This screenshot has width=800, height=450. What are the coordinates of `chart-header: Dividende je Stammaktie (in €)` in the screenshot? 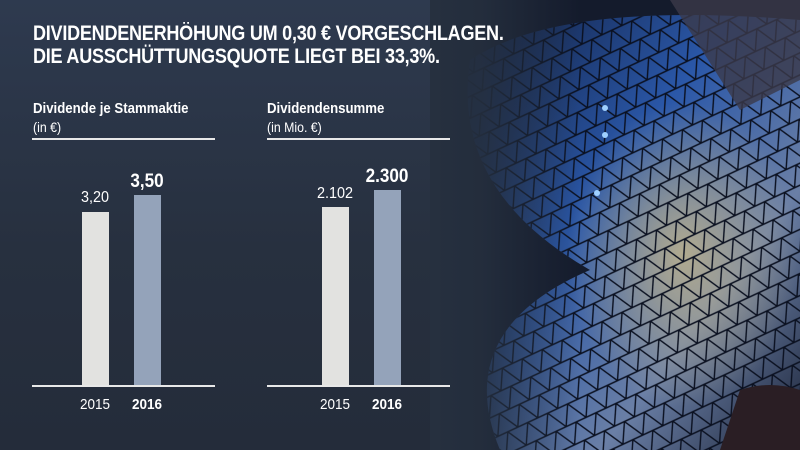 It's located at (121, 118).